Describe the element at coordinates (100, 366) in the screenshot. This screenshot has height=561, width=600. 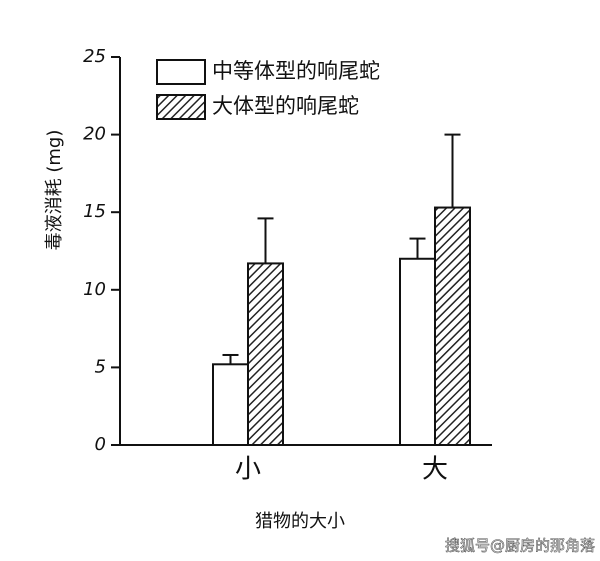
I see `y-tick-label: 5` at that location.